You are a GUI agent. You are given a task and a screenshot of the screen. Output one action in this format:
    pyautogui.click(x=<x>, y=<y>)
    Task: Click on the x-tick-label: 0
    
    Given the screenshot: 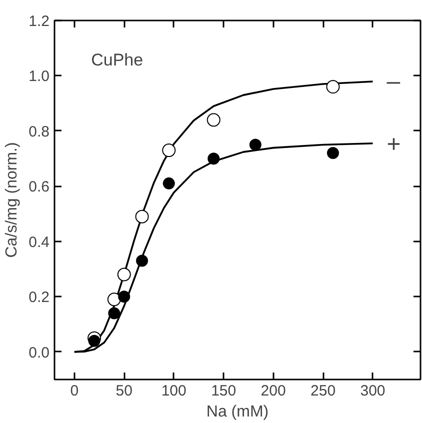 What is the action you would take?
    pyautogui.click(x=74, y=391)
    